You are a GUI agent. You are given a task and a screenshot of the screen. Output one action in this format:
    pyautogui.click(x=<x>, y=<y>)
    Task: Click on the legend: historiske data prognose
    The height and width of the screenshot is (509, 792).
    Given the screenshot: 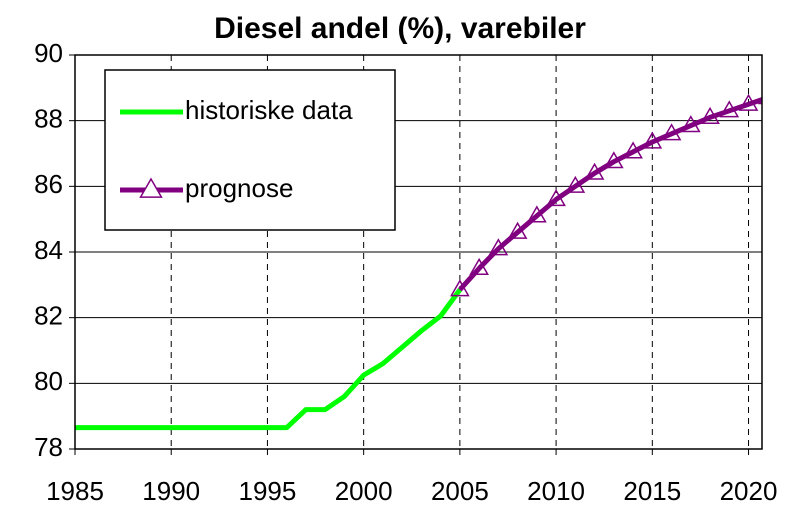 What is the action you would take?
    pyautogui.click(x=250, y=150)
    